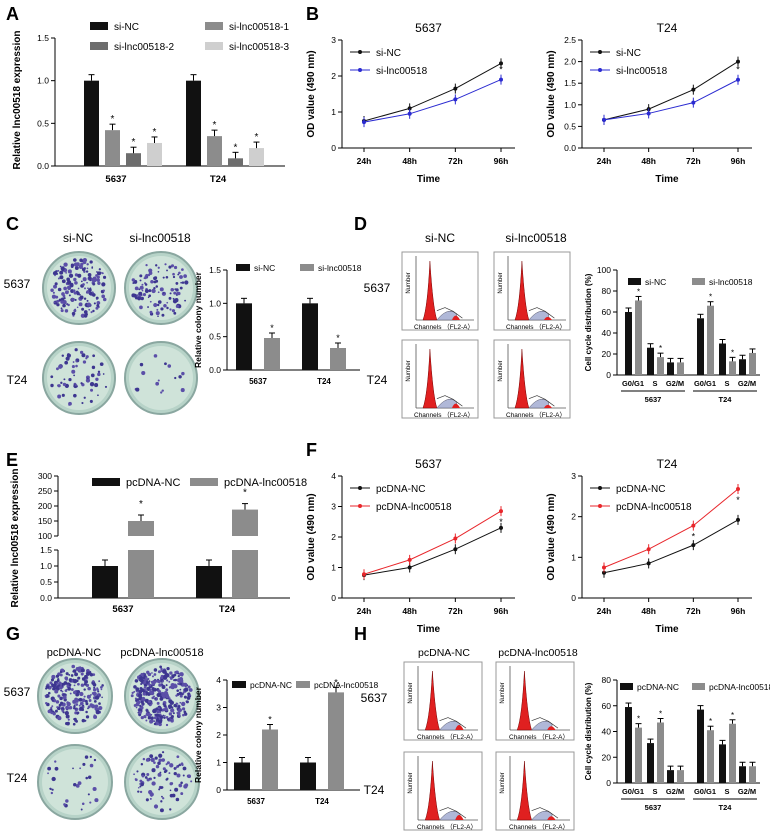 Image resolution: width=770 pixels, height=836 pixels. What do you see at coordinates (570, 105) in the screenshot?
I see `panelB-T24-y-tick-label: 1.0` at bounding box center [570, 105].